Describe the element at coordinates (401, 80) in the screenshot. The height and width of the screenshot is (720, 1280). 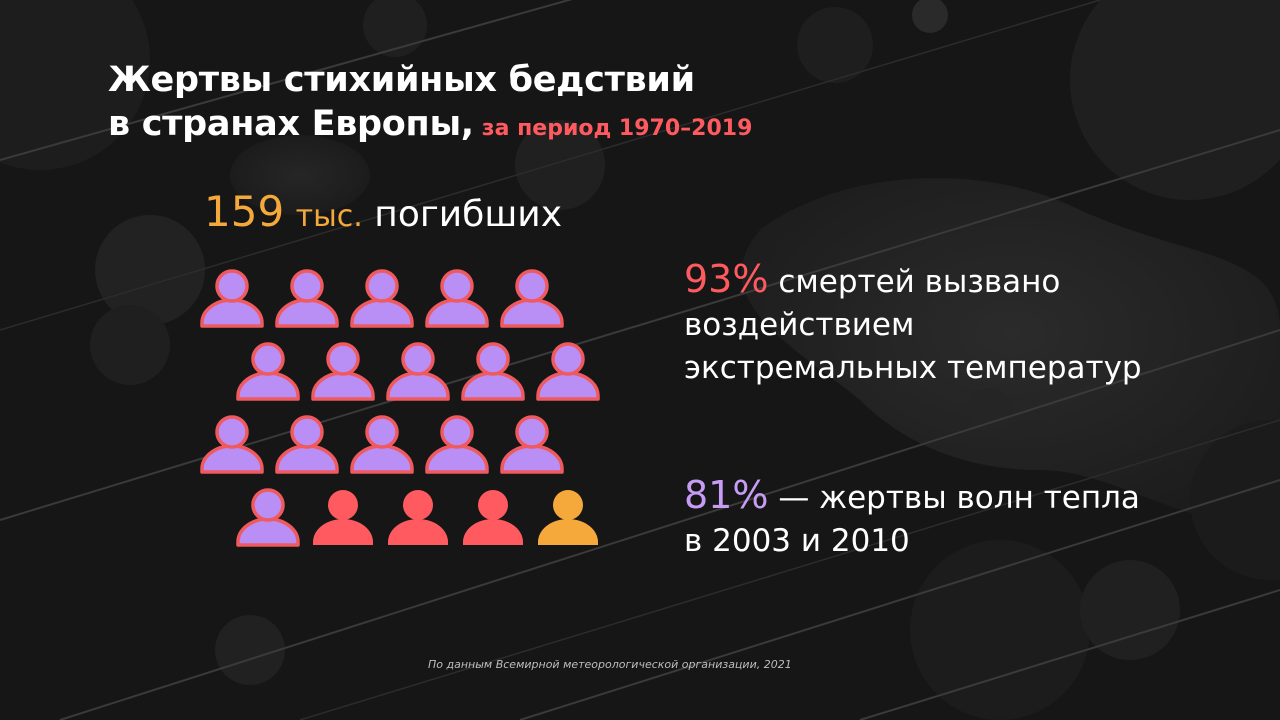
I see `title-line-1: Жертвы стихийных бедствий` at that location.